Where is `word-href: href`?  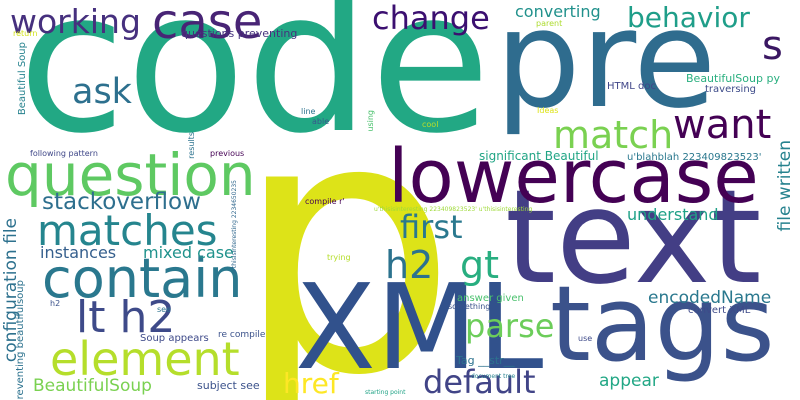
word-href: href is located at coordinates (311, 383).